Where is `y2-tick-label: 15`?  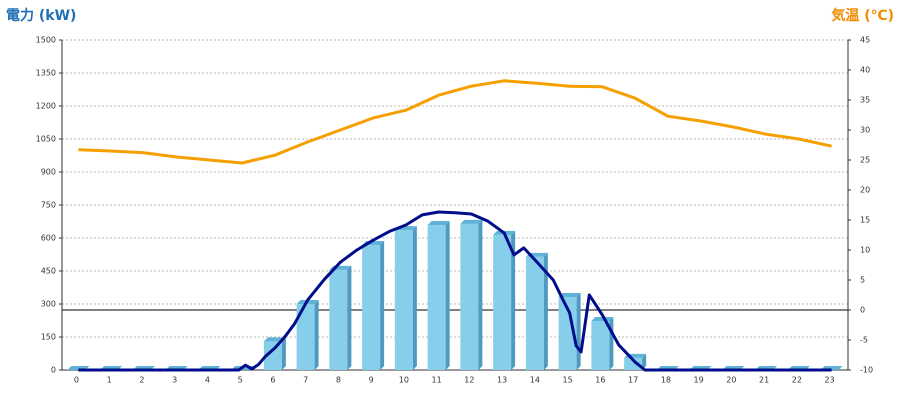
y2-tick-label: 15 is located at coordinates (865, 220).